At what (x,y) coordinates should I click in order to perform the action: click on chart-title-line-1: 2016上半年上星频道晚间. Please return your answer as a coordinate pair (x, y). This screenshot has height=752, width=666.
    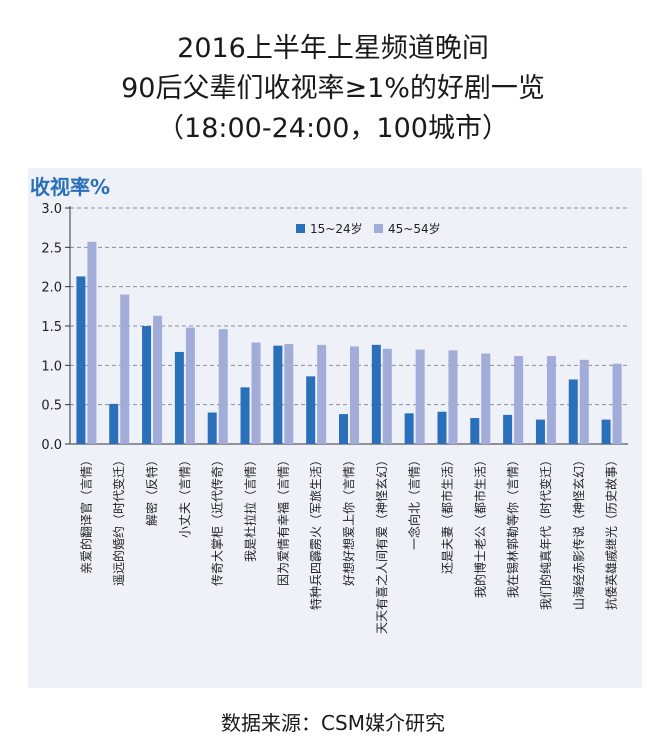
    Looking at the image, I should click on (333, 48).